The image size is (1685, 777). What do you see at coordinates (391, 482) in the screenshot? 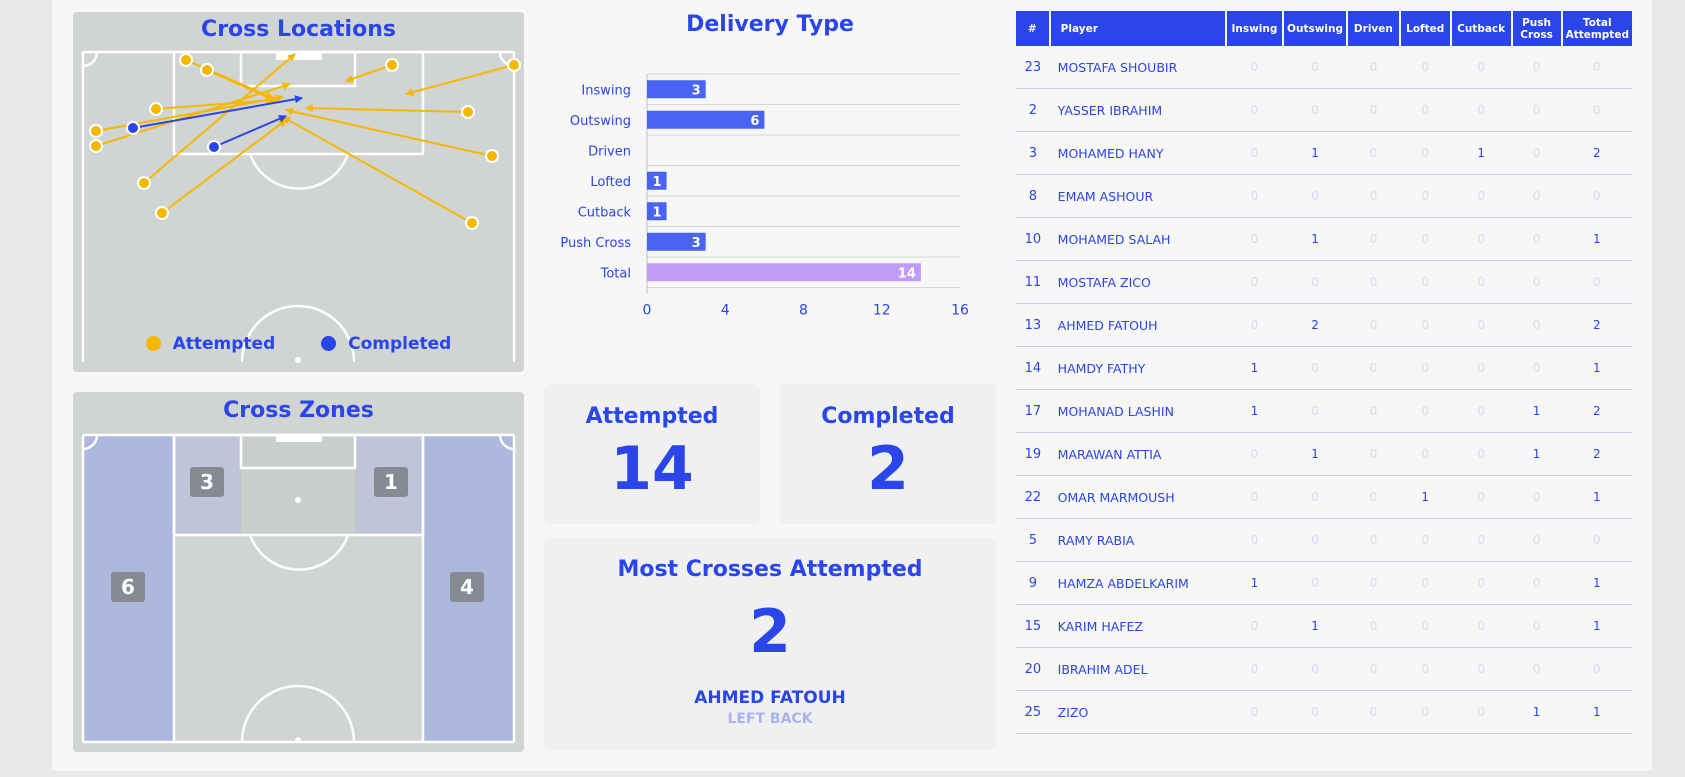
I see `zone-value-right-box: 1` at bounding box center [391, 482].